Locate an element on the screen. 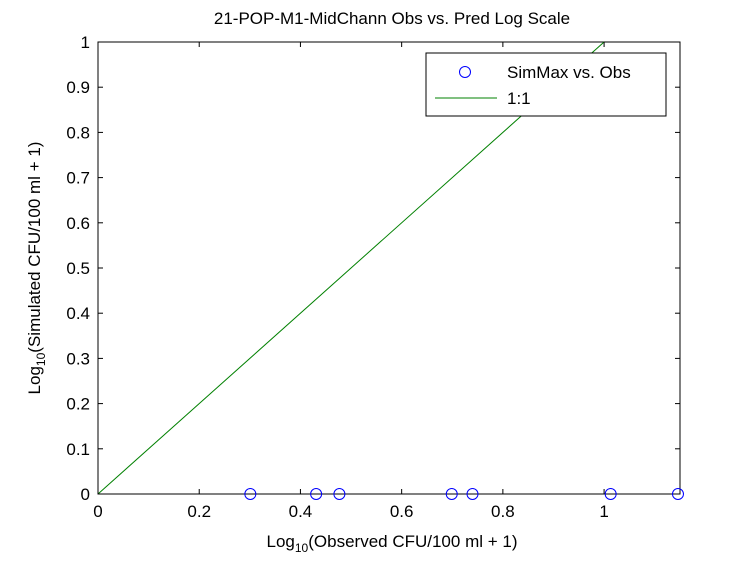 The height and width of the screenshot is (563, 750). y-tick-label: 0.3 is located at coordinates (78, 358).